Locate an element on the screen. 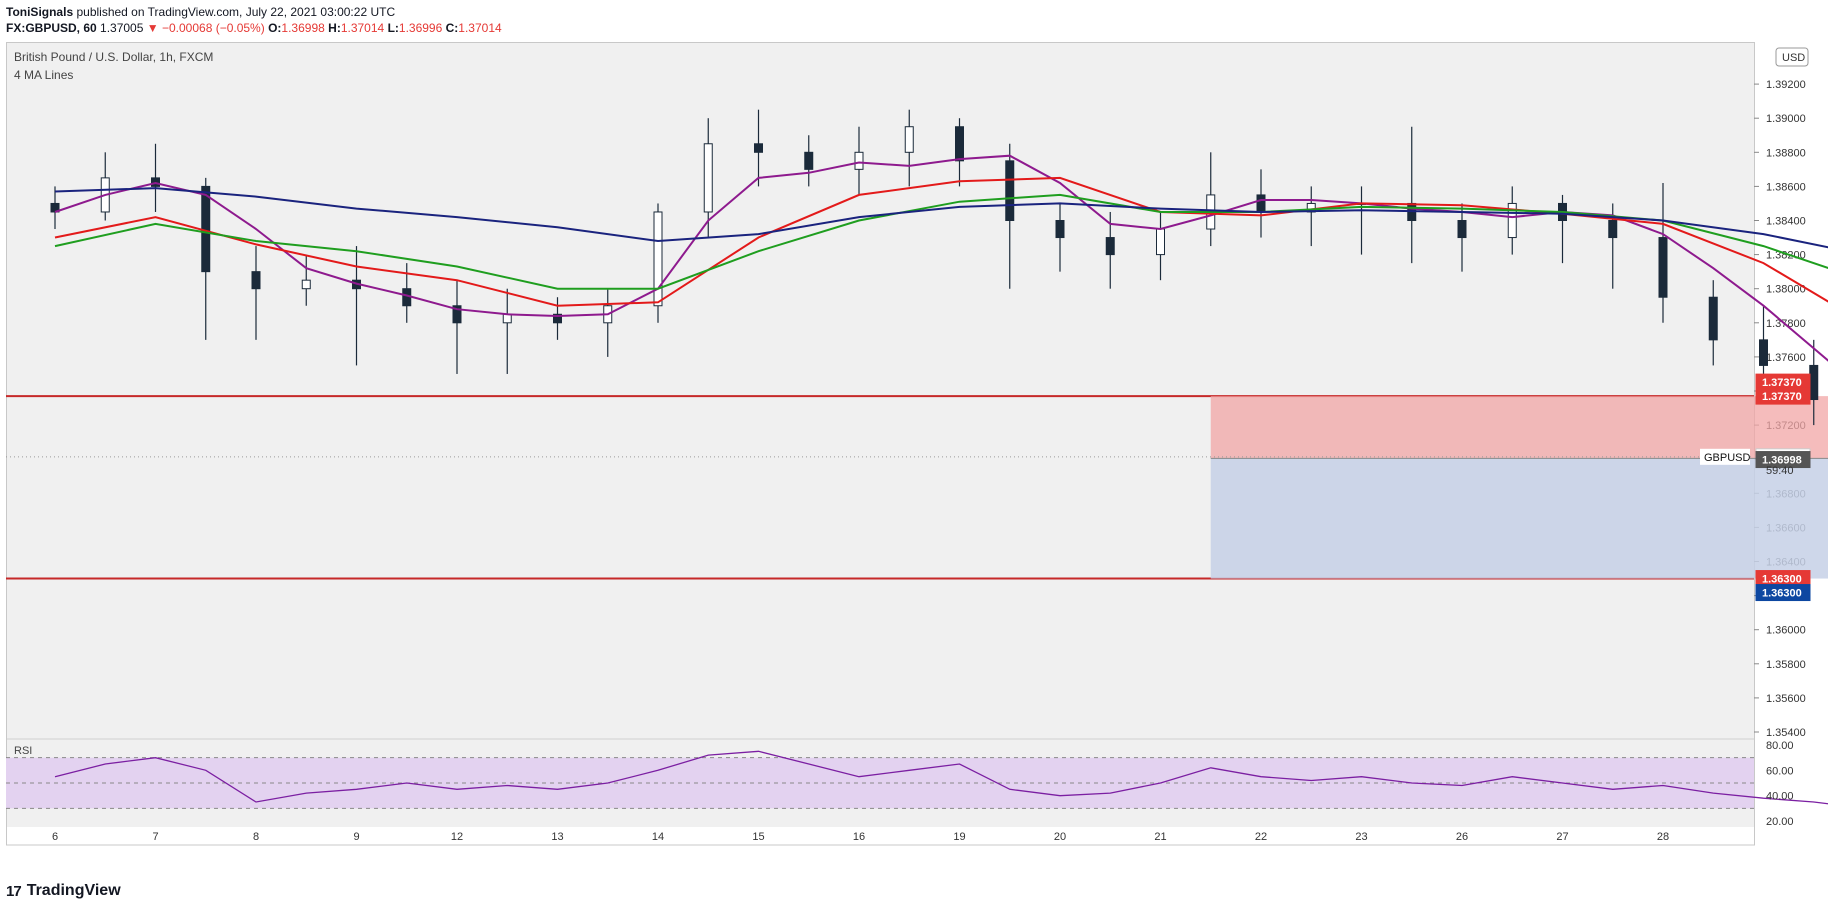 This screenshot has height=910, width=1828. footer-brand: 17 TradingView is located at coordinates (63, 891).